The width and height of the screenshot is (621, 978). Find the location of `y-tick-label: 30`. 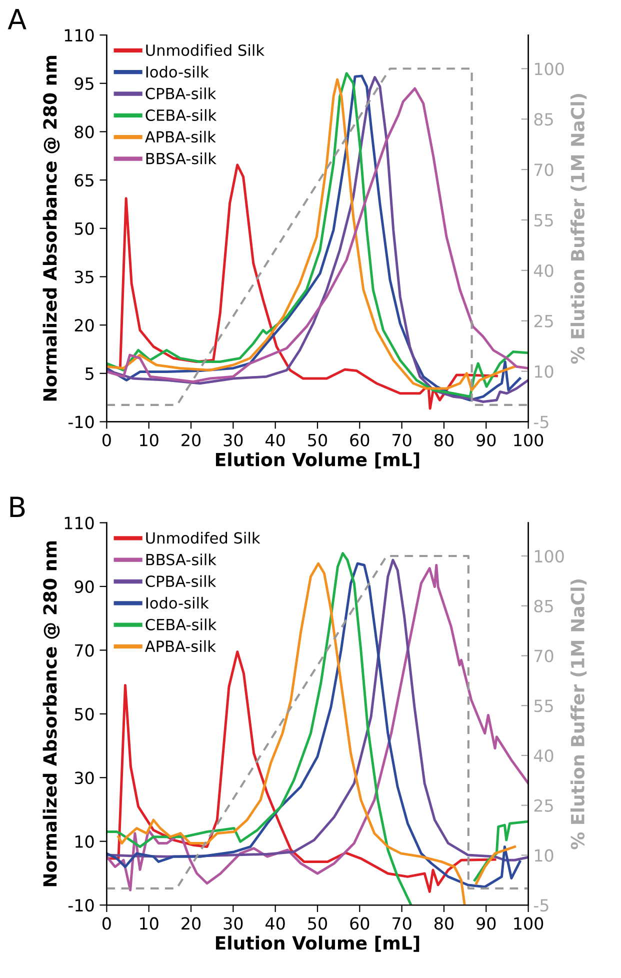

y-tick-label: 30 is located at coordinates (84, 778).